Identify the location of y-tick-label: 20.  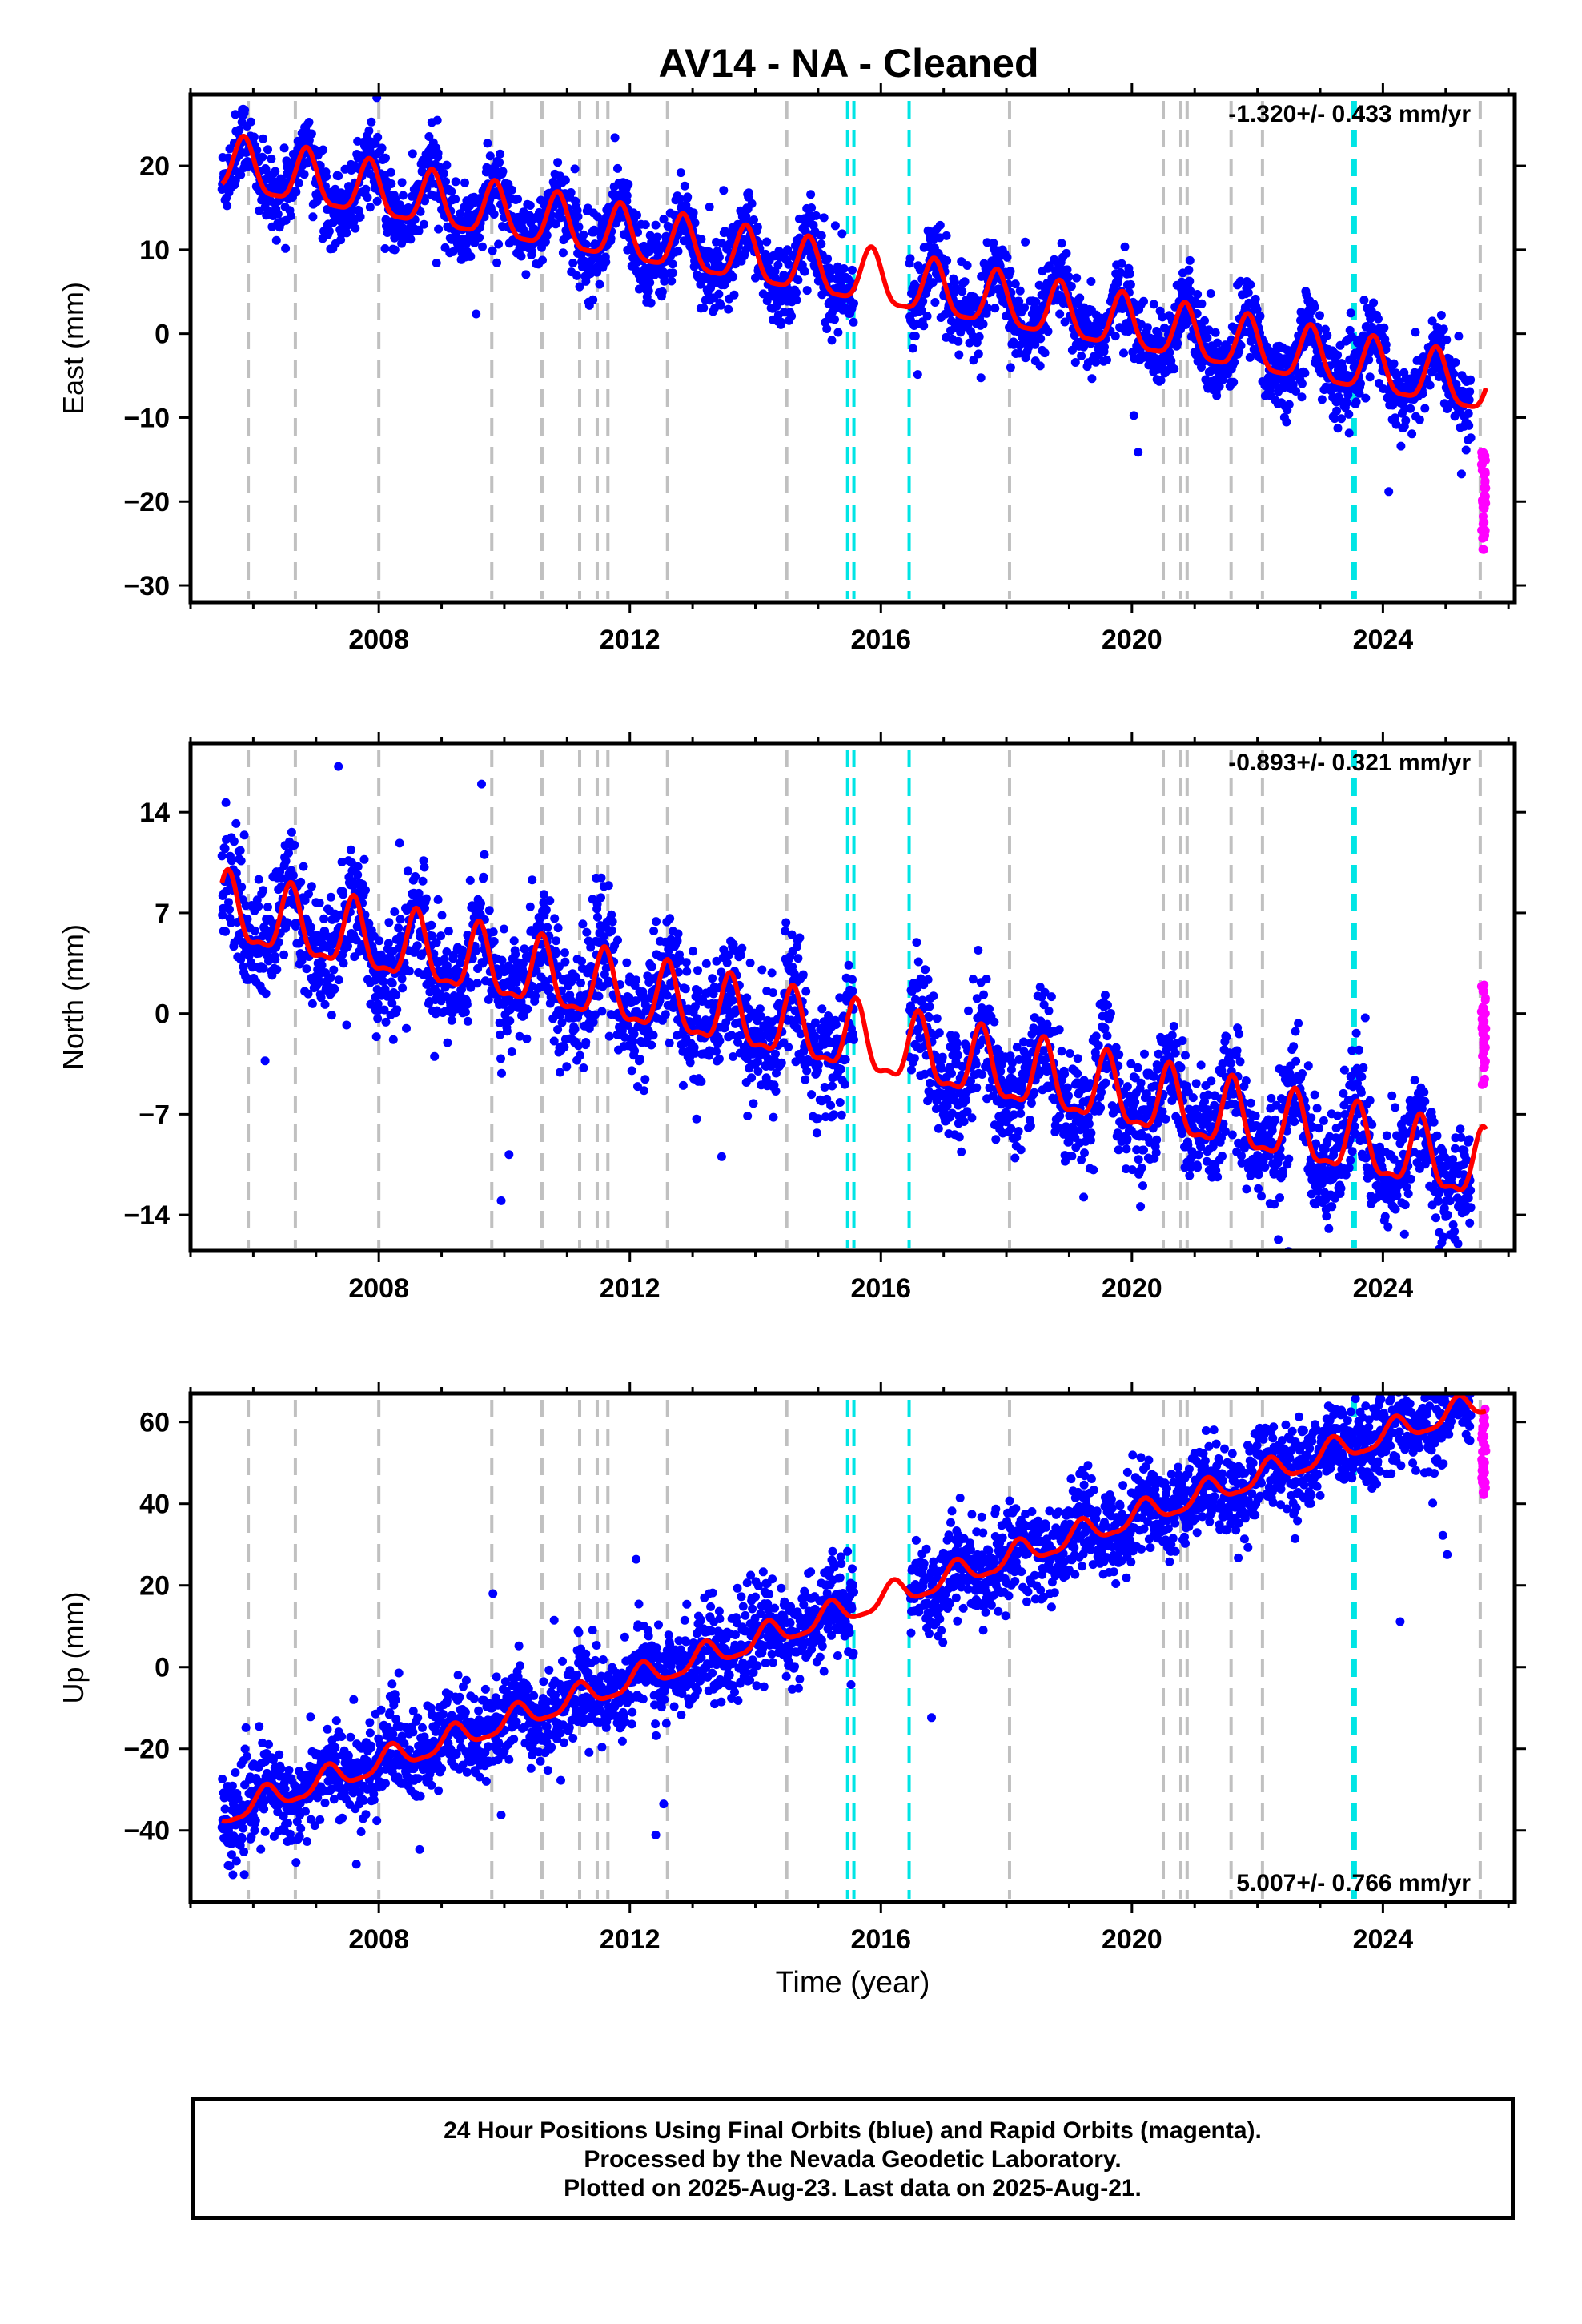
(154, 166).